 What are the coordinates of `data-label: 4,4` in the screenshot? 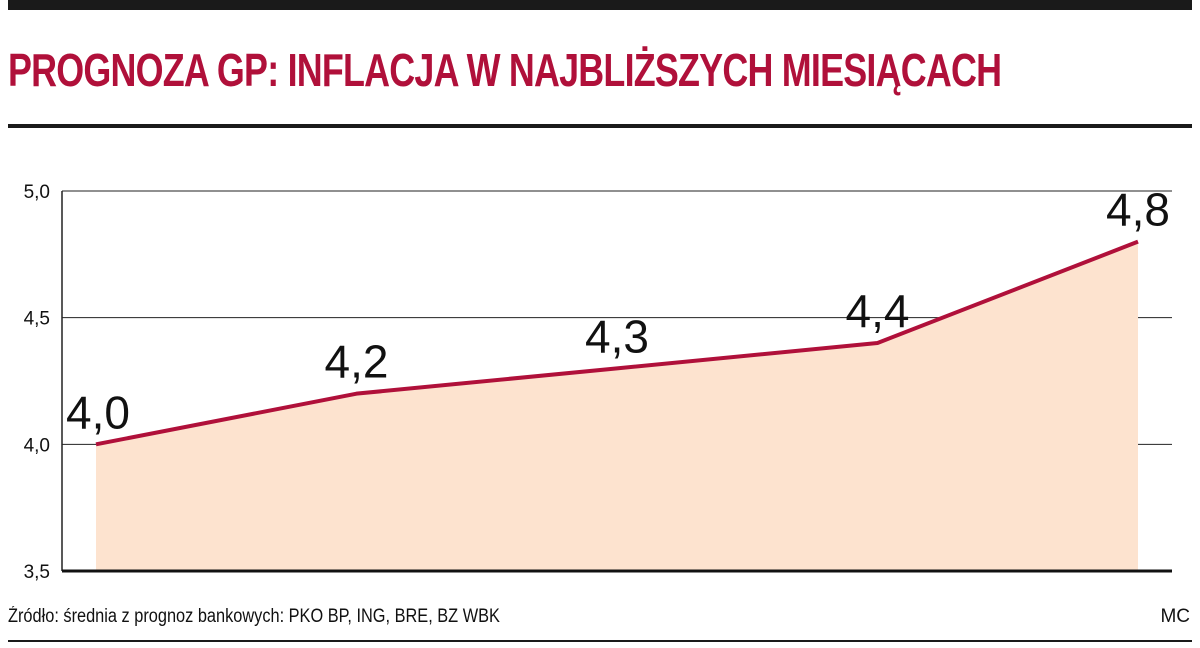 It's located at (878, 311).